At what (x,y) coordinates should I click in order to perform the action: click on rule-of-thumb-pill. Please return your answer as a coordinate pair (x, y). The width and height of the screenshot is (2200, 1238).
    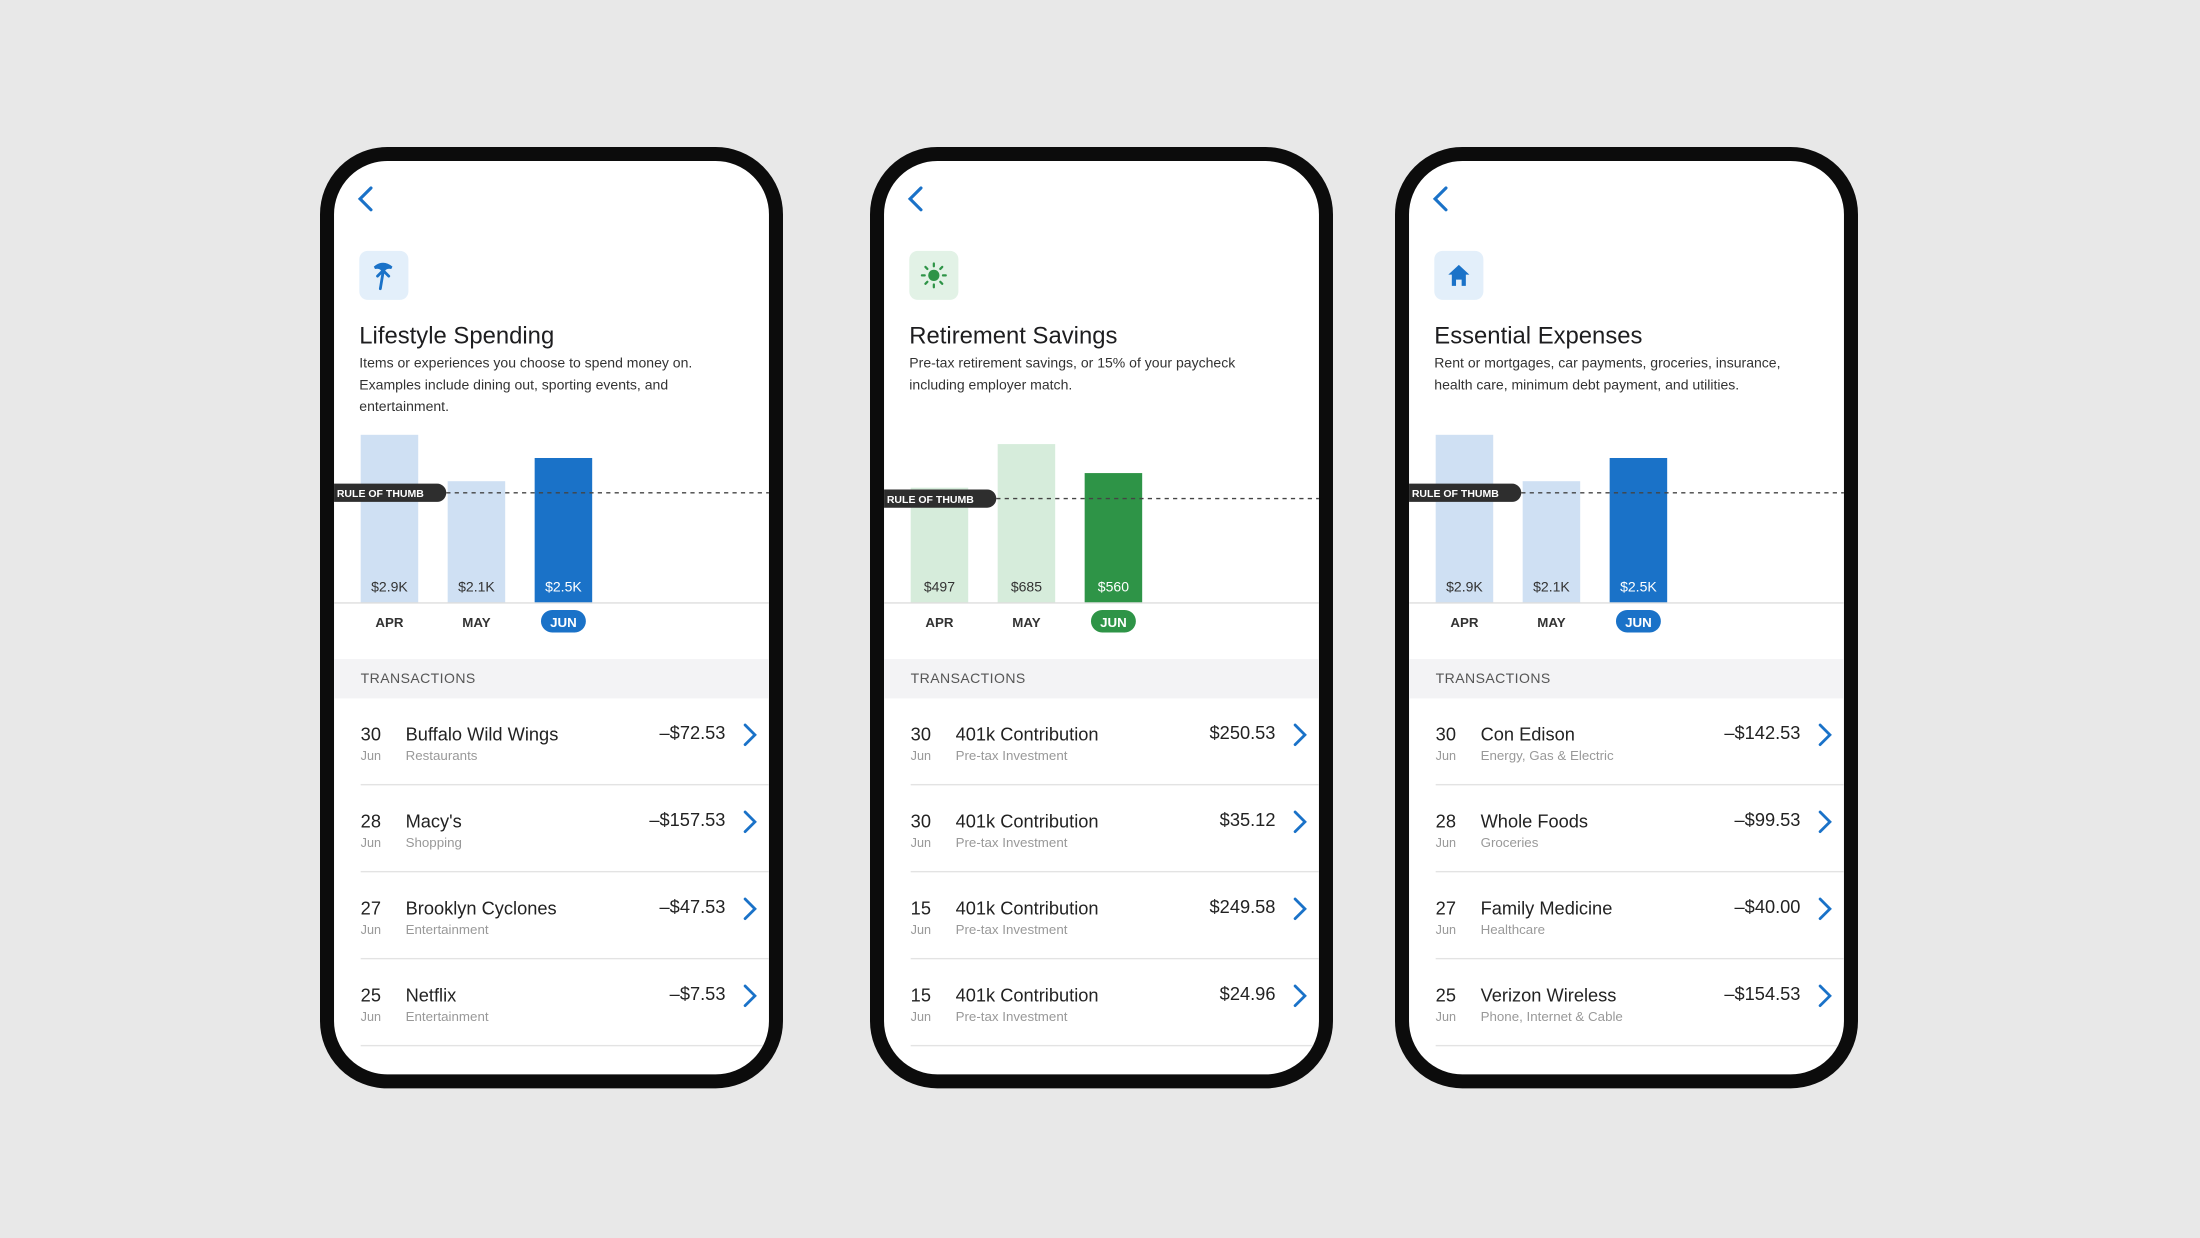
    Looking at the image, I should click on (1465, 492).